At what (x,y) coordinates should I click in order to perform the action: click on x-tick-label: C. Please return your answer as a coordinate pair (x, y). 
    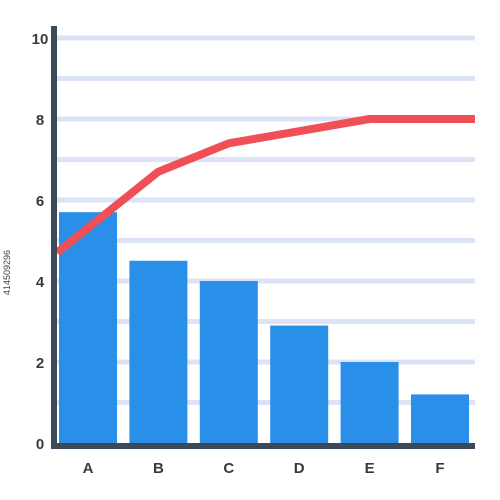
    Looking at the image, I should click on (228, 468).